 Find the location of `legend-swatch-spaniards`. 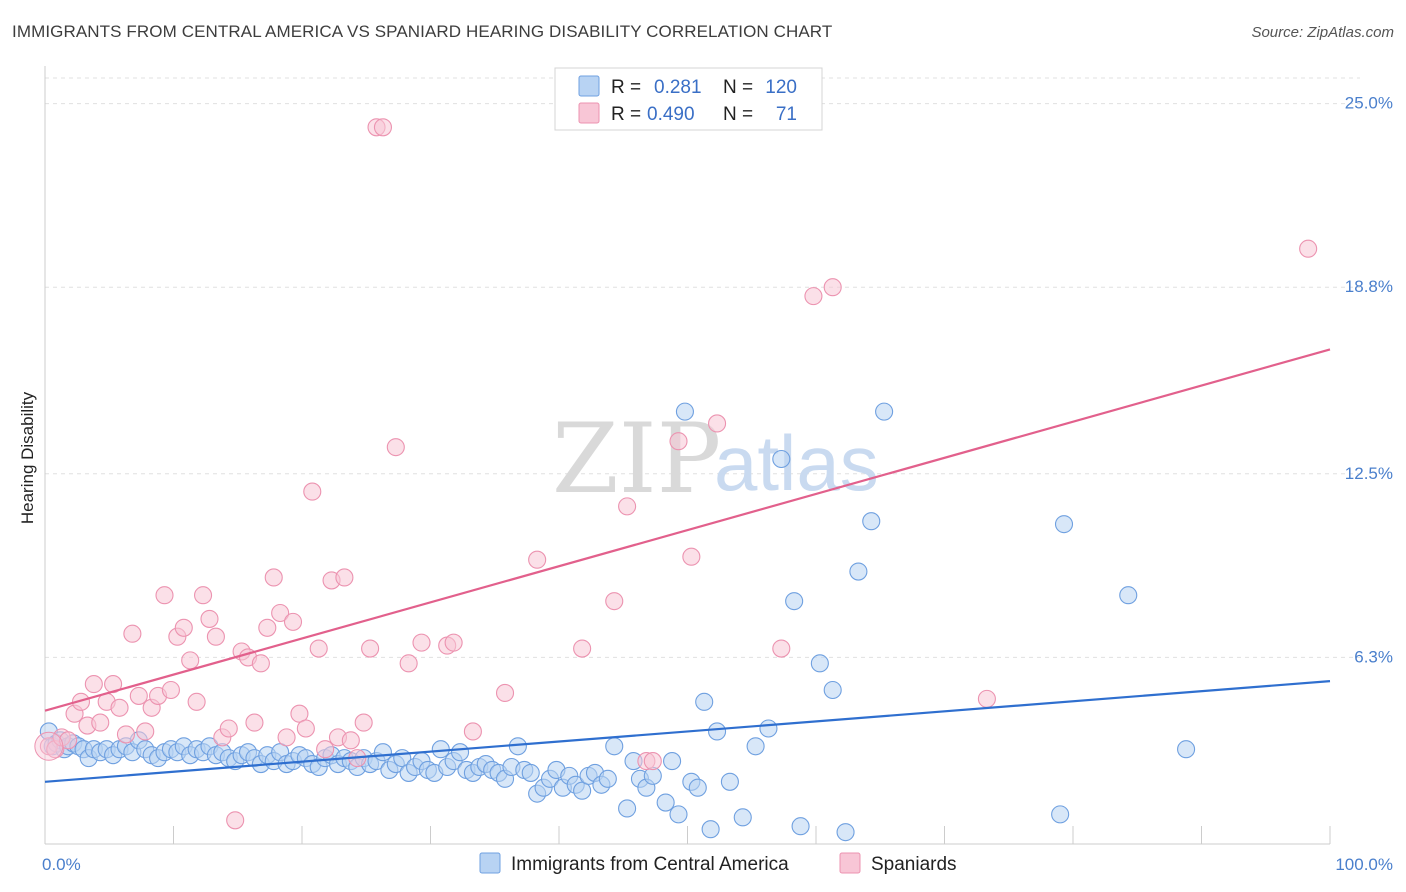

legend-swatch-spaniards is located at coordinates (589, 113).